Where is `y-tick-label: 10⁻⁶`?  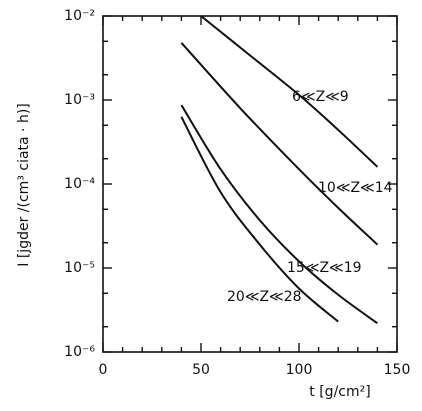
y-tick-label: 10⁻⁶ is located at coordinates (79, 352).